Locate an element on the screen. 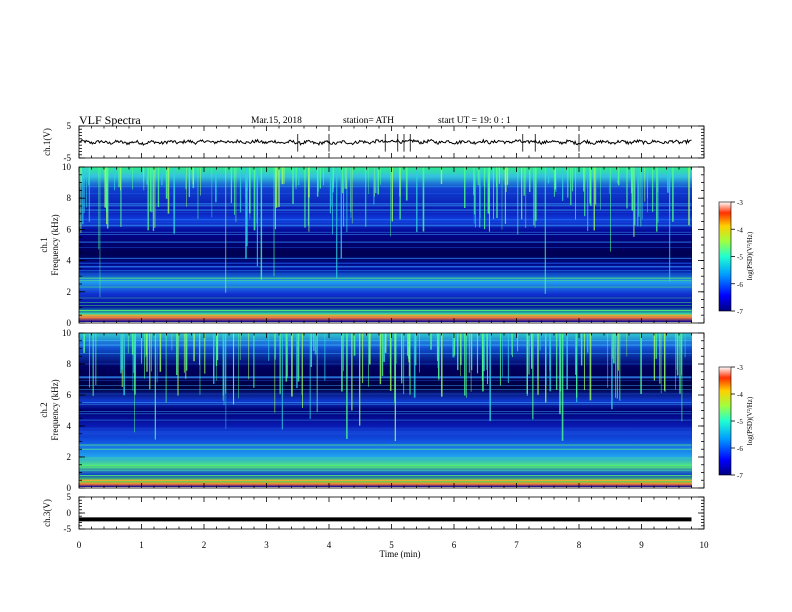  ch2-colorbar: -3 -4 -5 -6 -7 log(PSD)(V²/Hz) is located at coordinates (736, 422).